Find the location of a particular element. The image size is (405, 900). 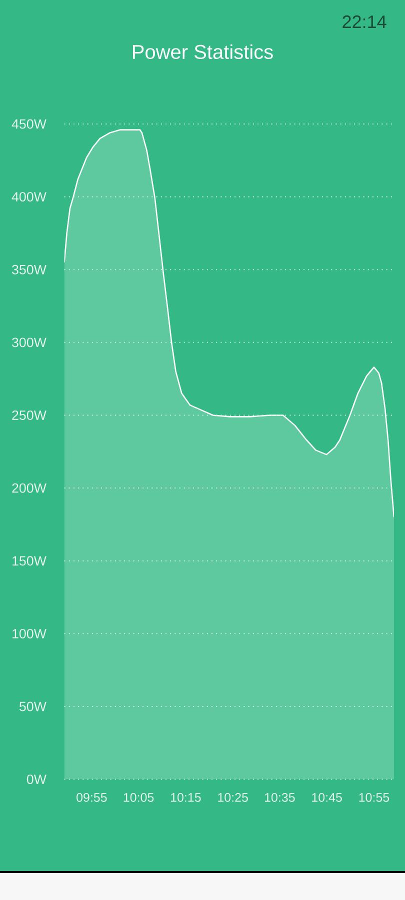

y-tick-label: 300W is located at coordinates (29, 343).